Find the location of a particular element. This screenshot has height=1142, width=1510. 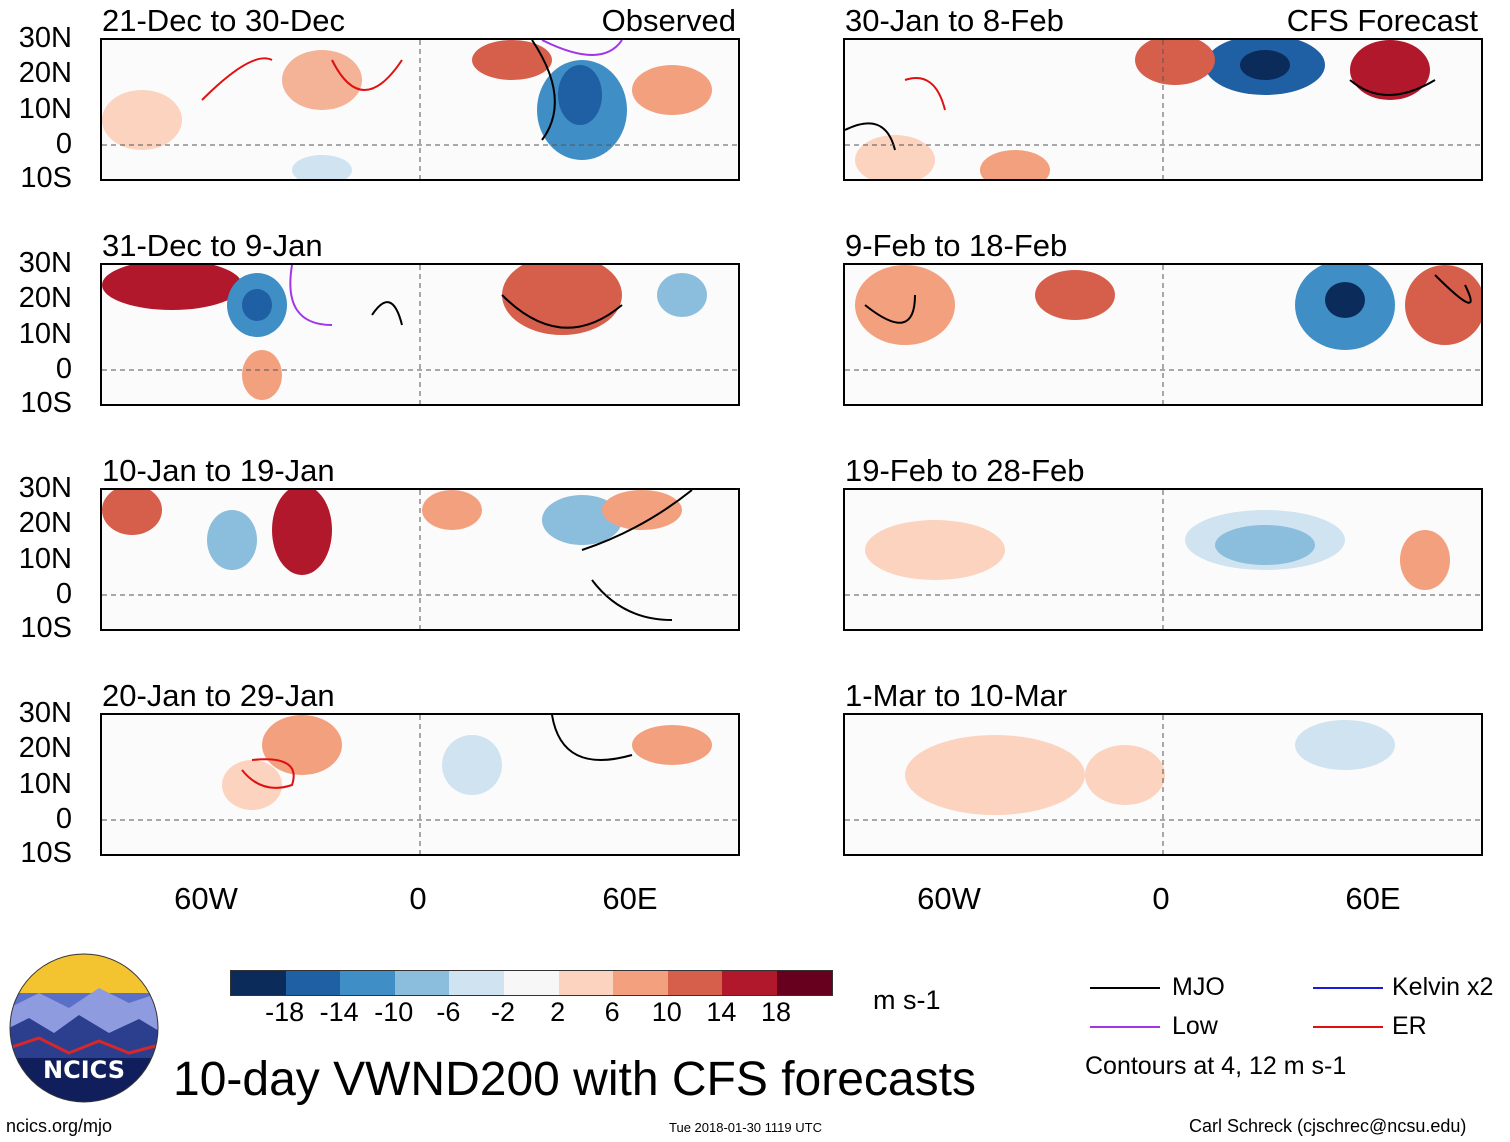

footer-author: Carl Schreck (cjschrec@ncsu.edu) is located at coordinates (1328, 1126).